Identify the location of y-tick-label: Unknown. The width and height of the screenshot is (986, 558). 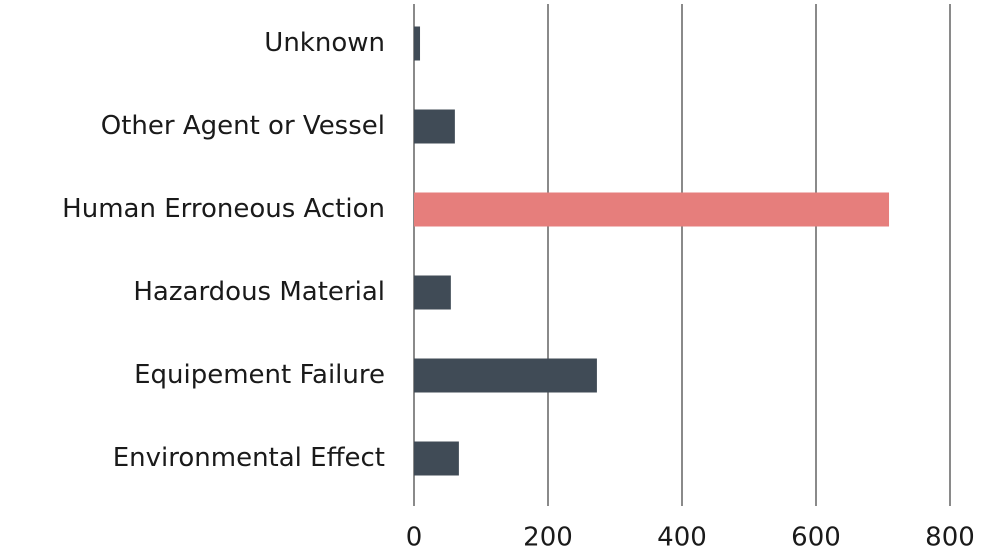
(324, 43).